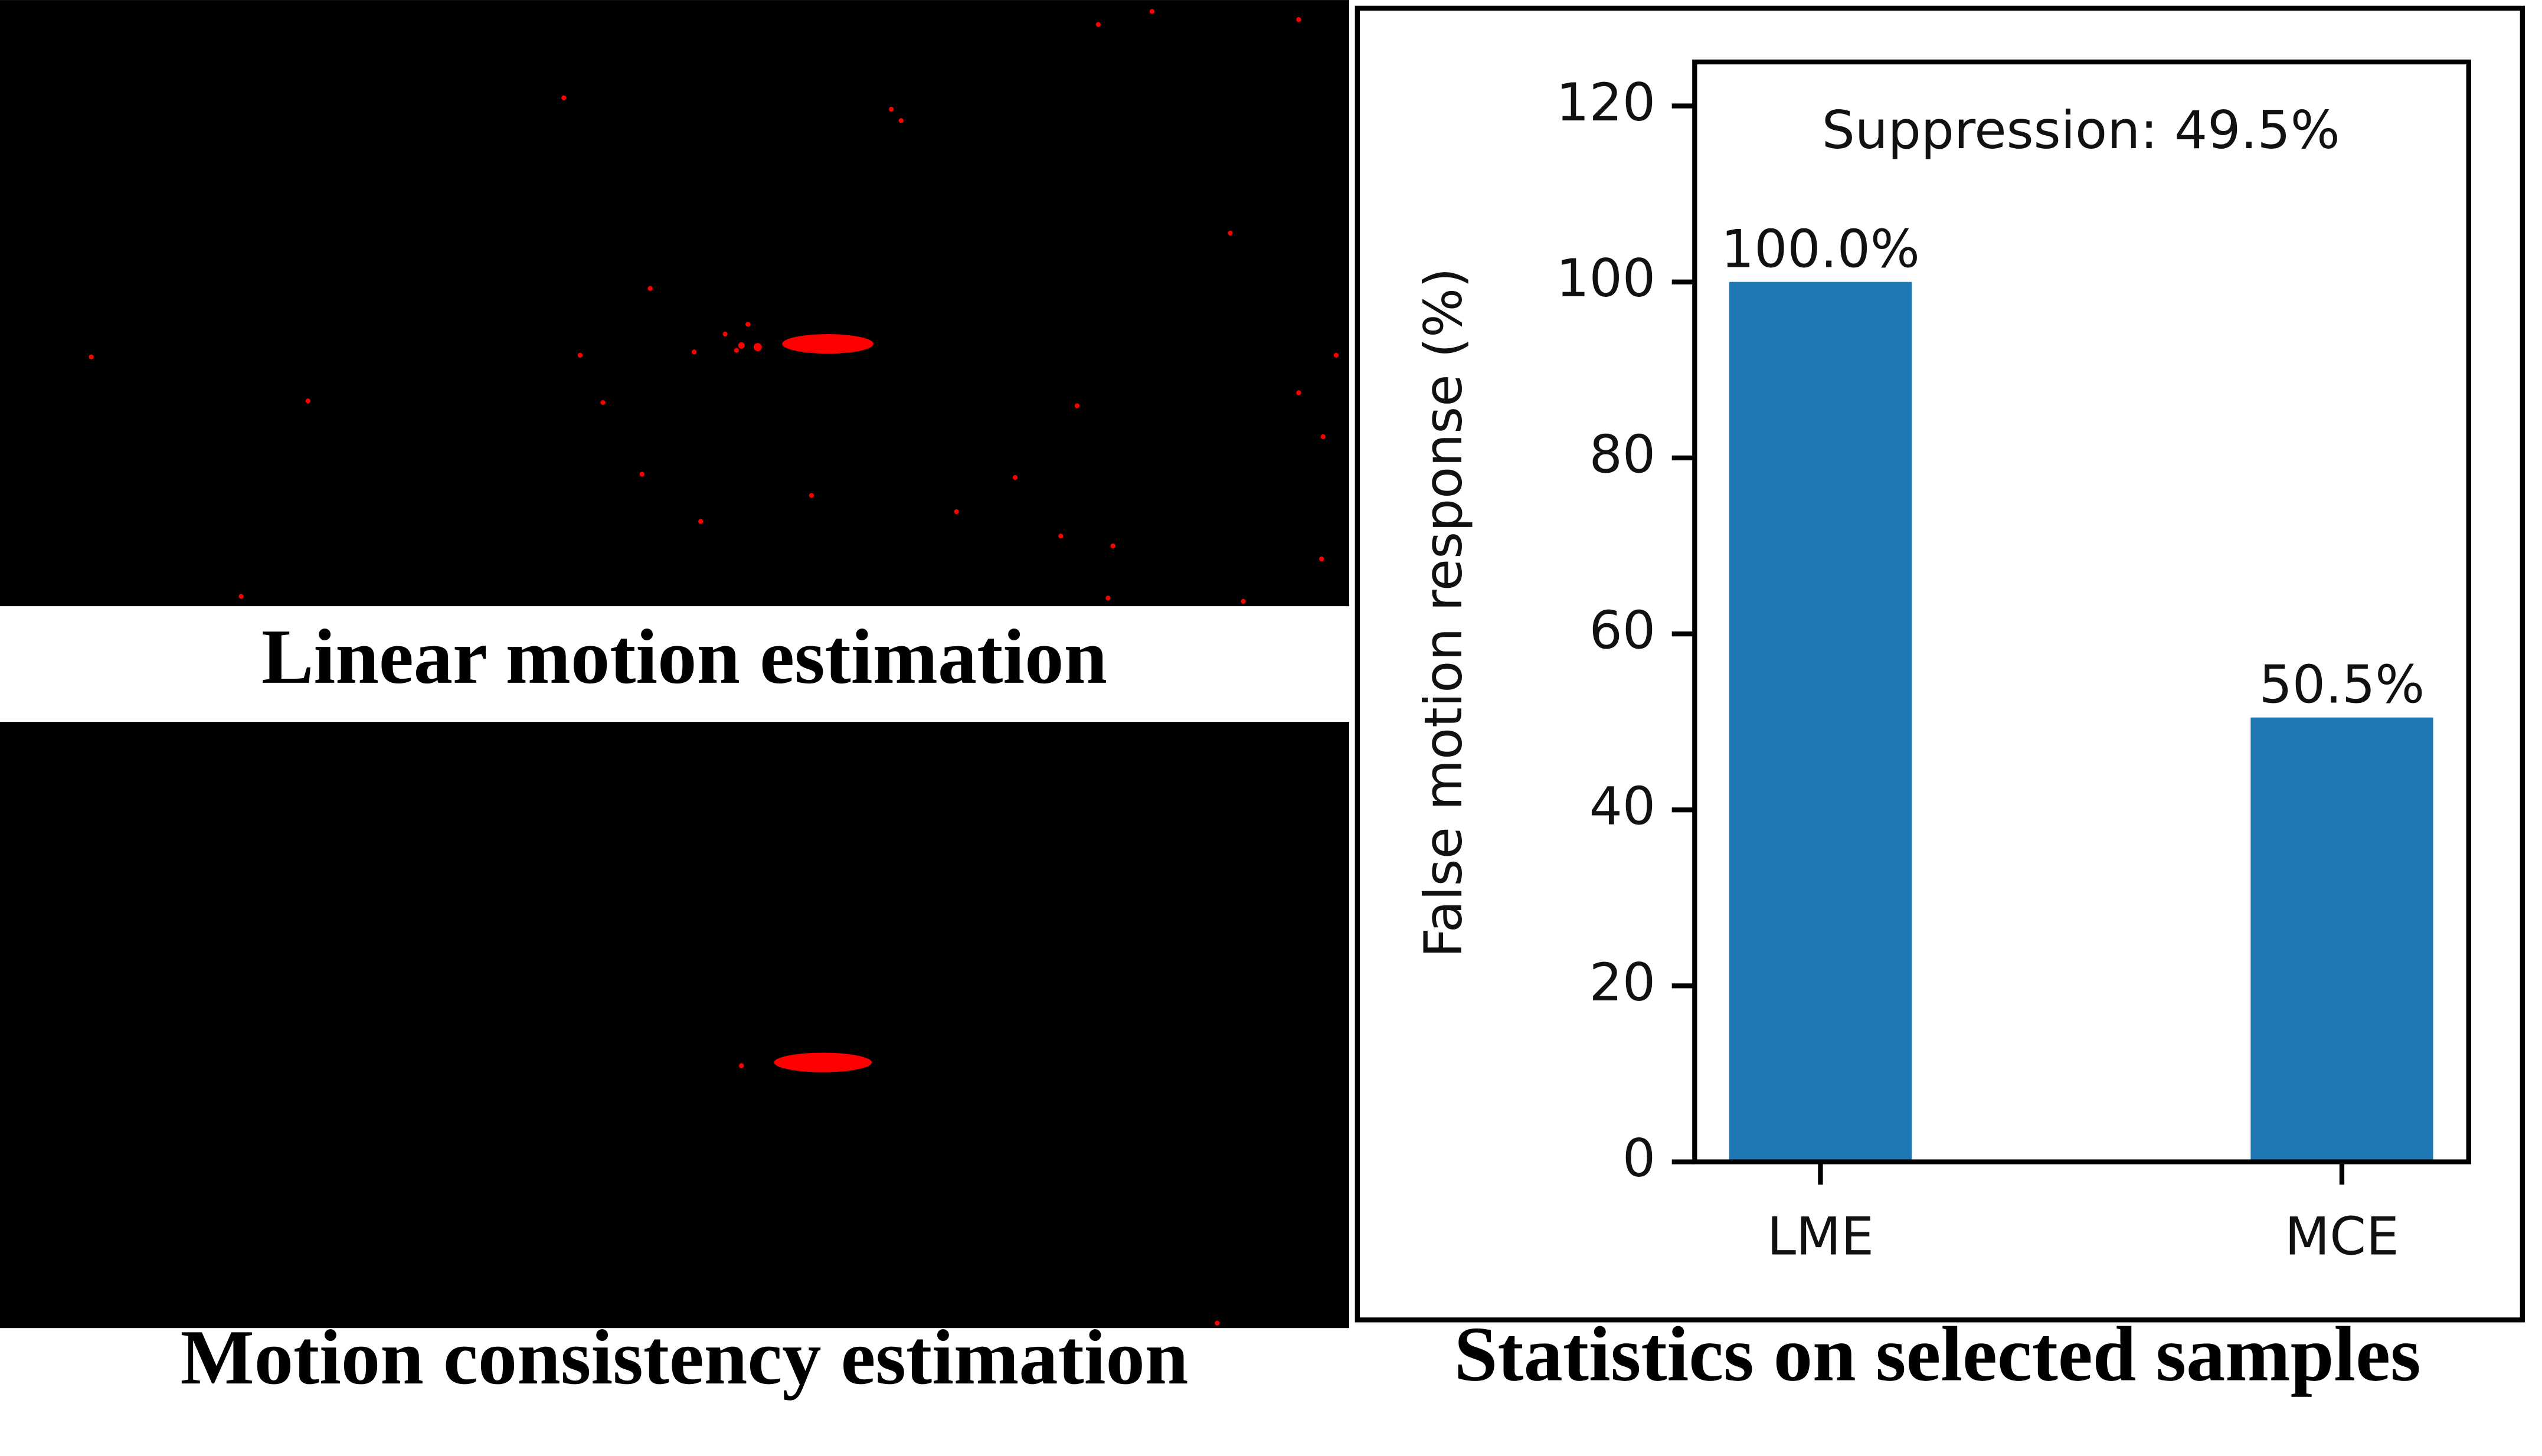 The width and height of the screenshot is (2542, 1456). What do you see at coordinates (1639, 1158) in the screenshot?
I see `y-tick-label: 0` at bounding box center [1639, 1158].